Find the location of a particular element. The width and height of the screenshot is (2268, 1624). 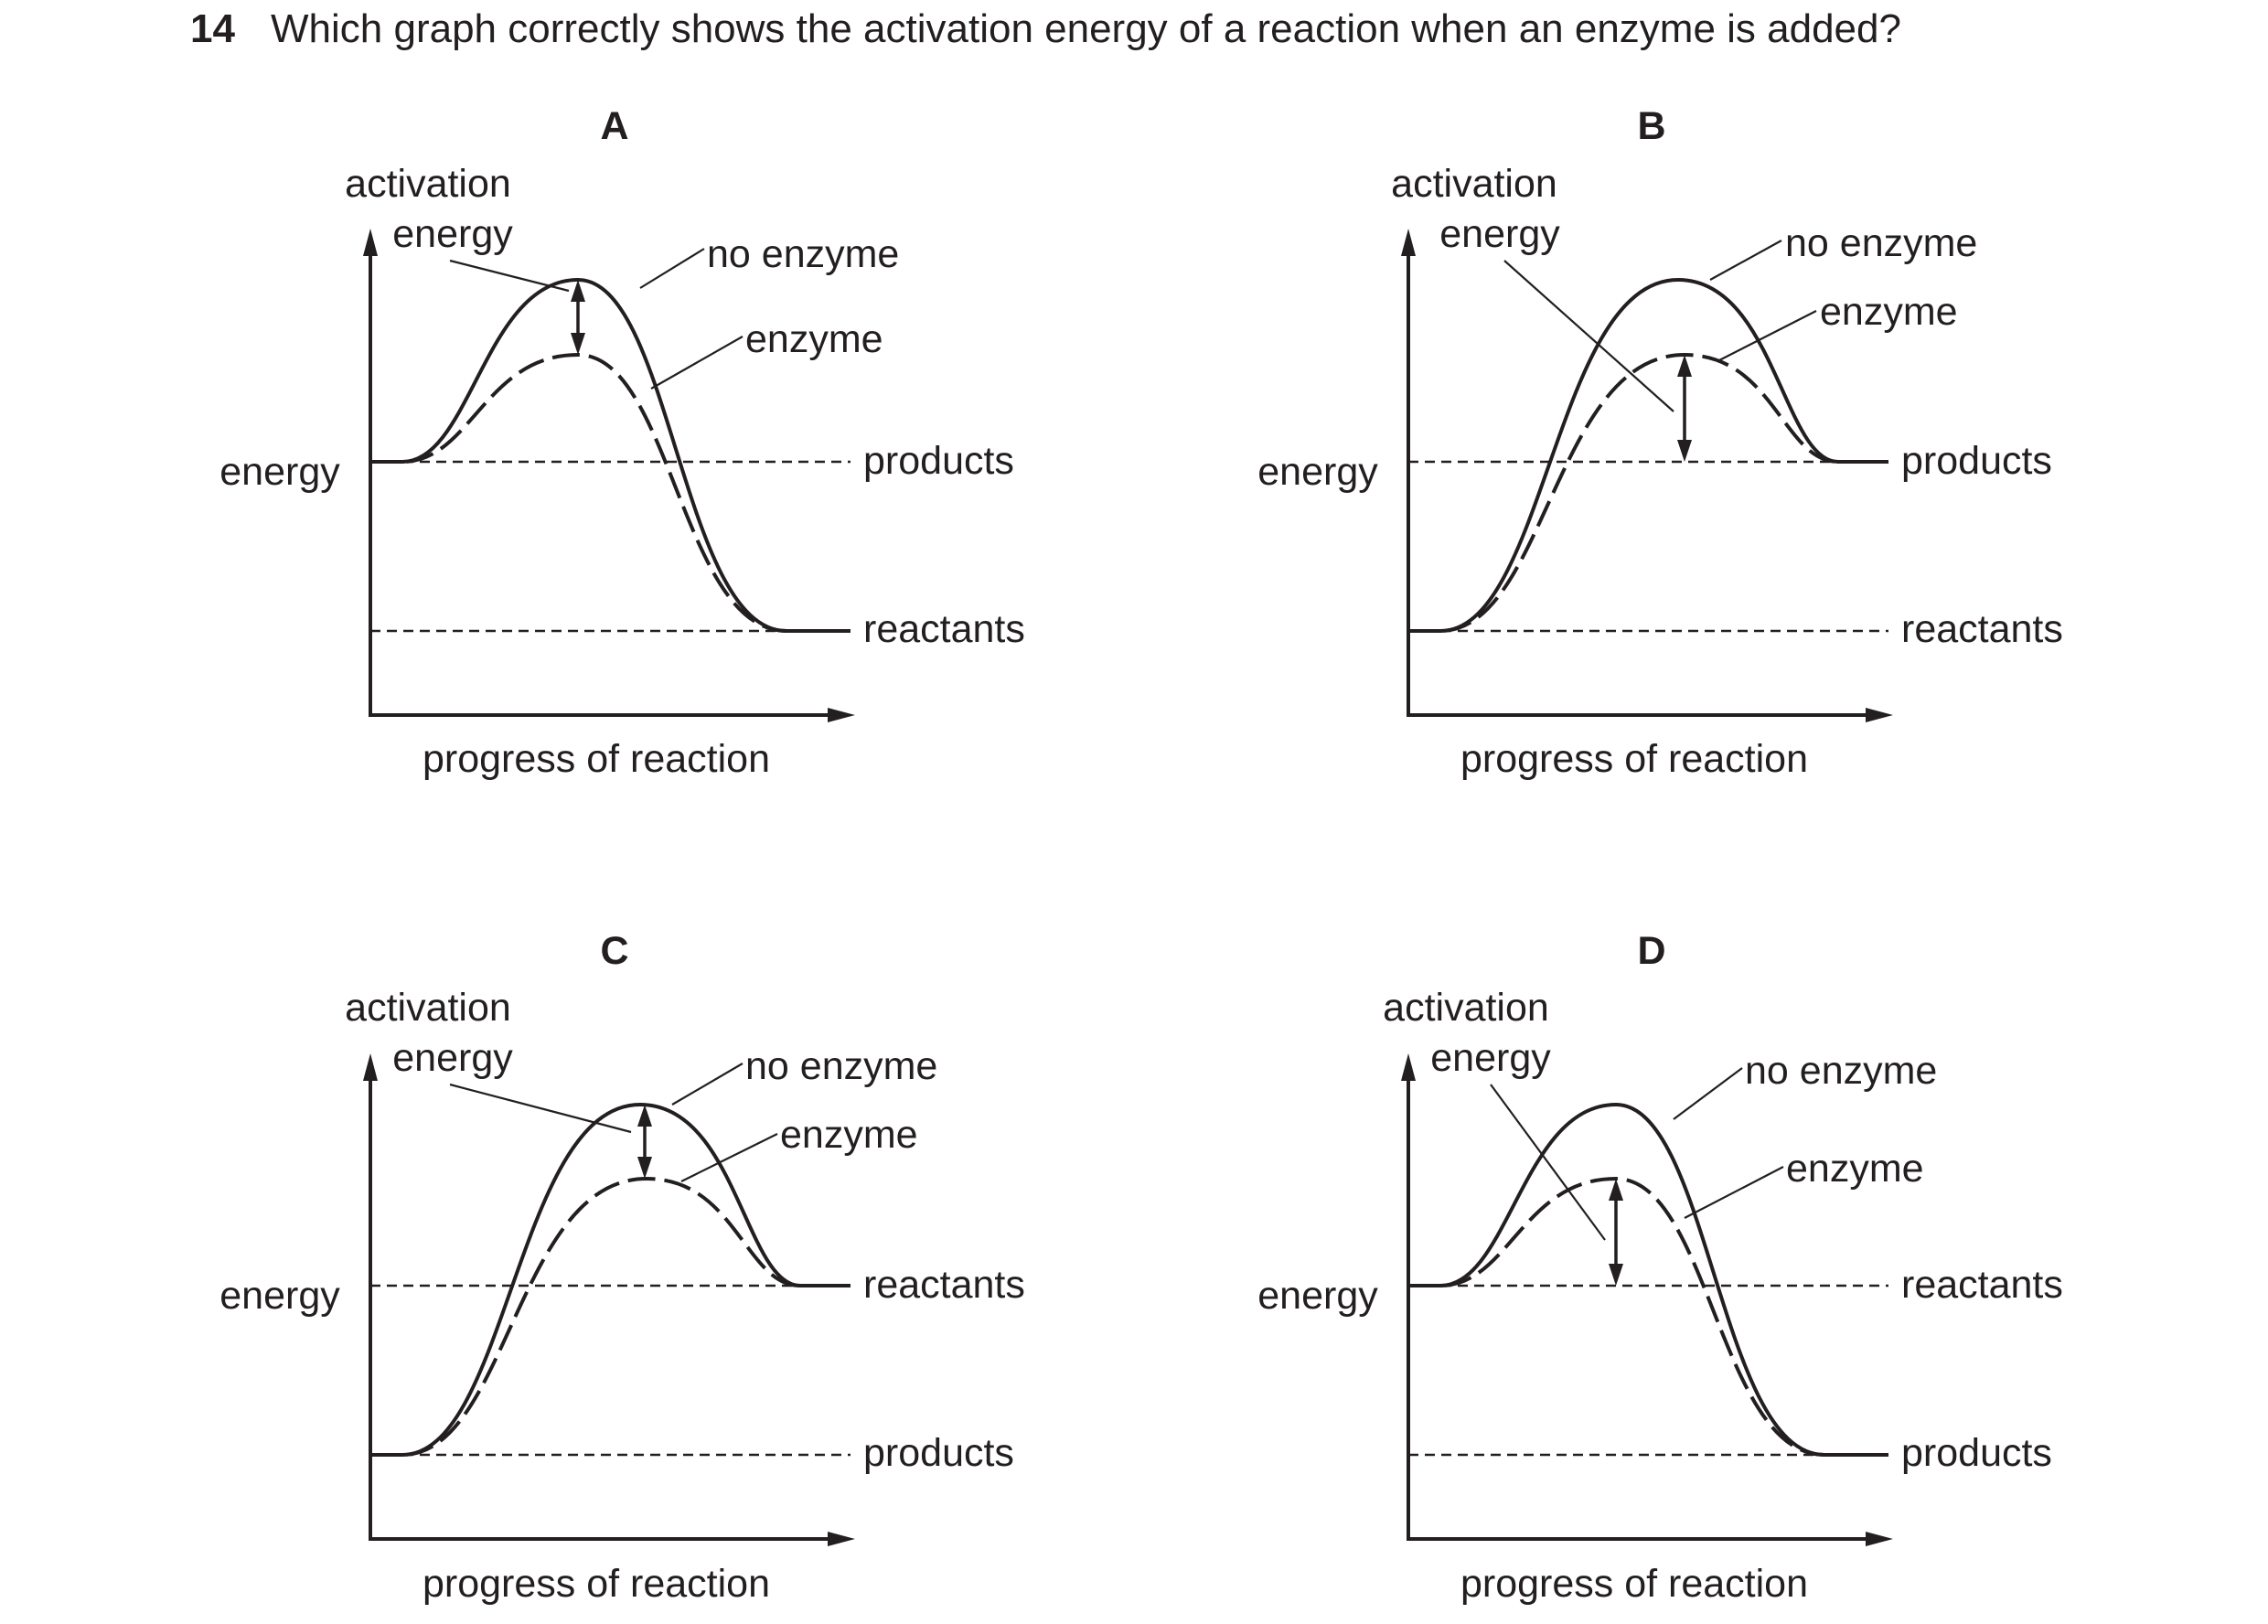

option-letter: D is located at coordinates (1651, 951).